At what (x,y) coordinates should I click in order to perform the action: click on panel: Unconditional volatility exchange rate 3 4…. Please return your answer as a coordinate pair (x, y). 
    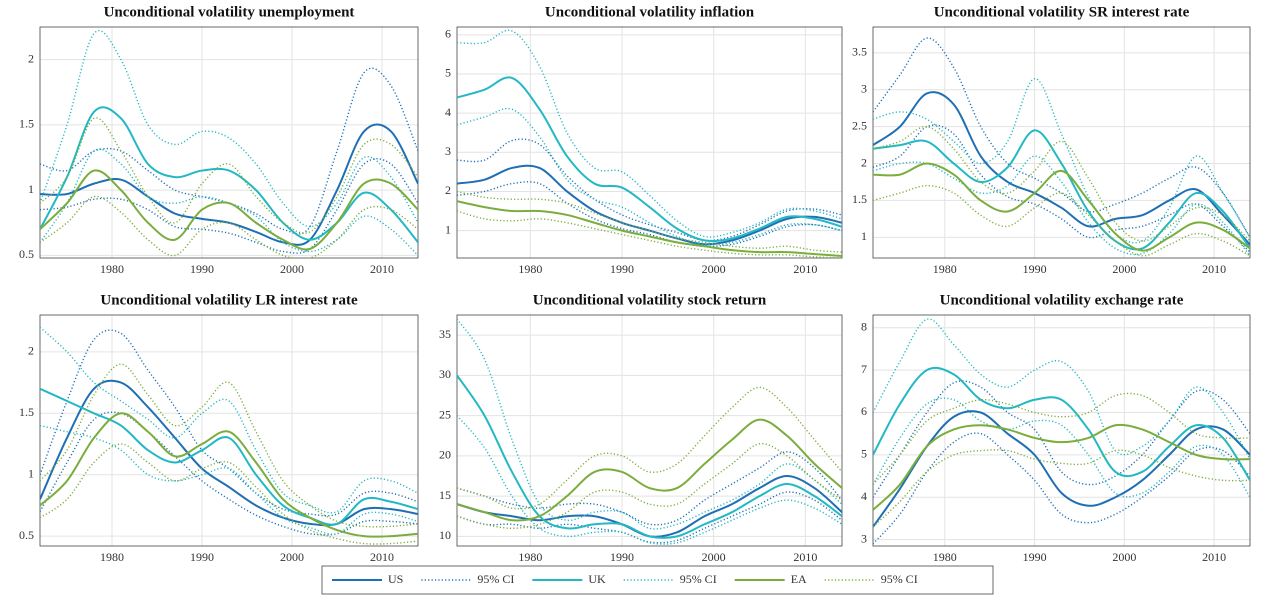
    Looking at the image, I should click on (1056, 428).